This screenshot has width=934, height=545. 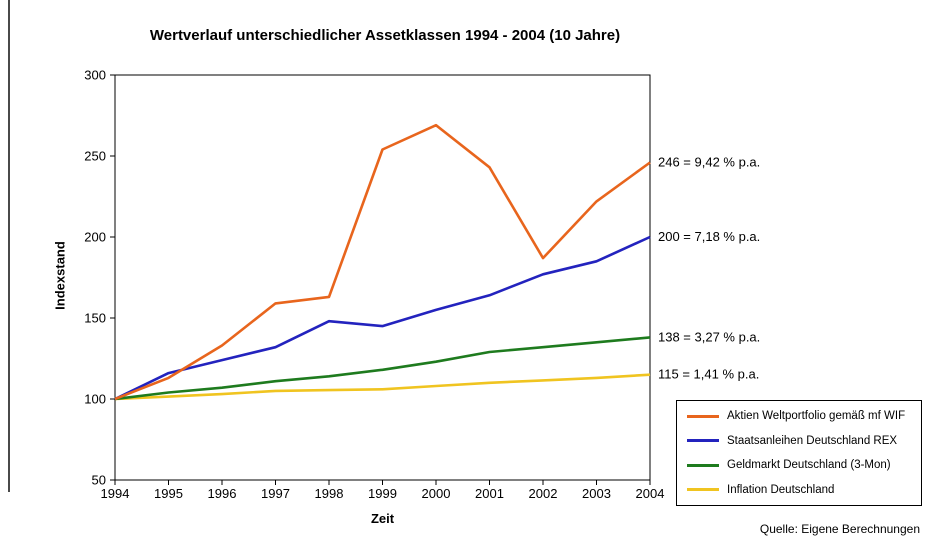 I want to click on x-tick-label: 1995, so click(x=168, y=493).